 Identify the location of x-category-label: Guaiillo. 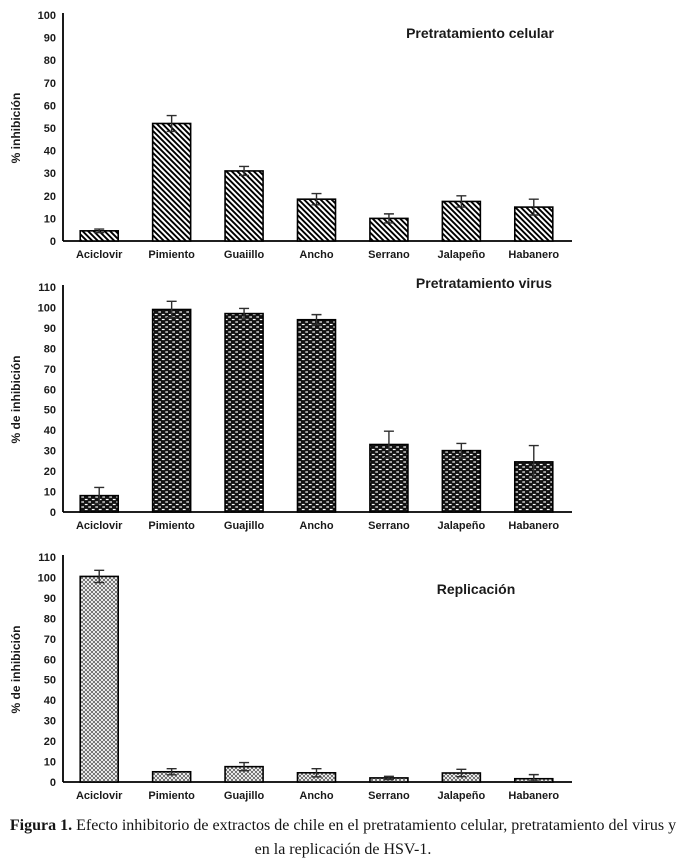
(244, 255).